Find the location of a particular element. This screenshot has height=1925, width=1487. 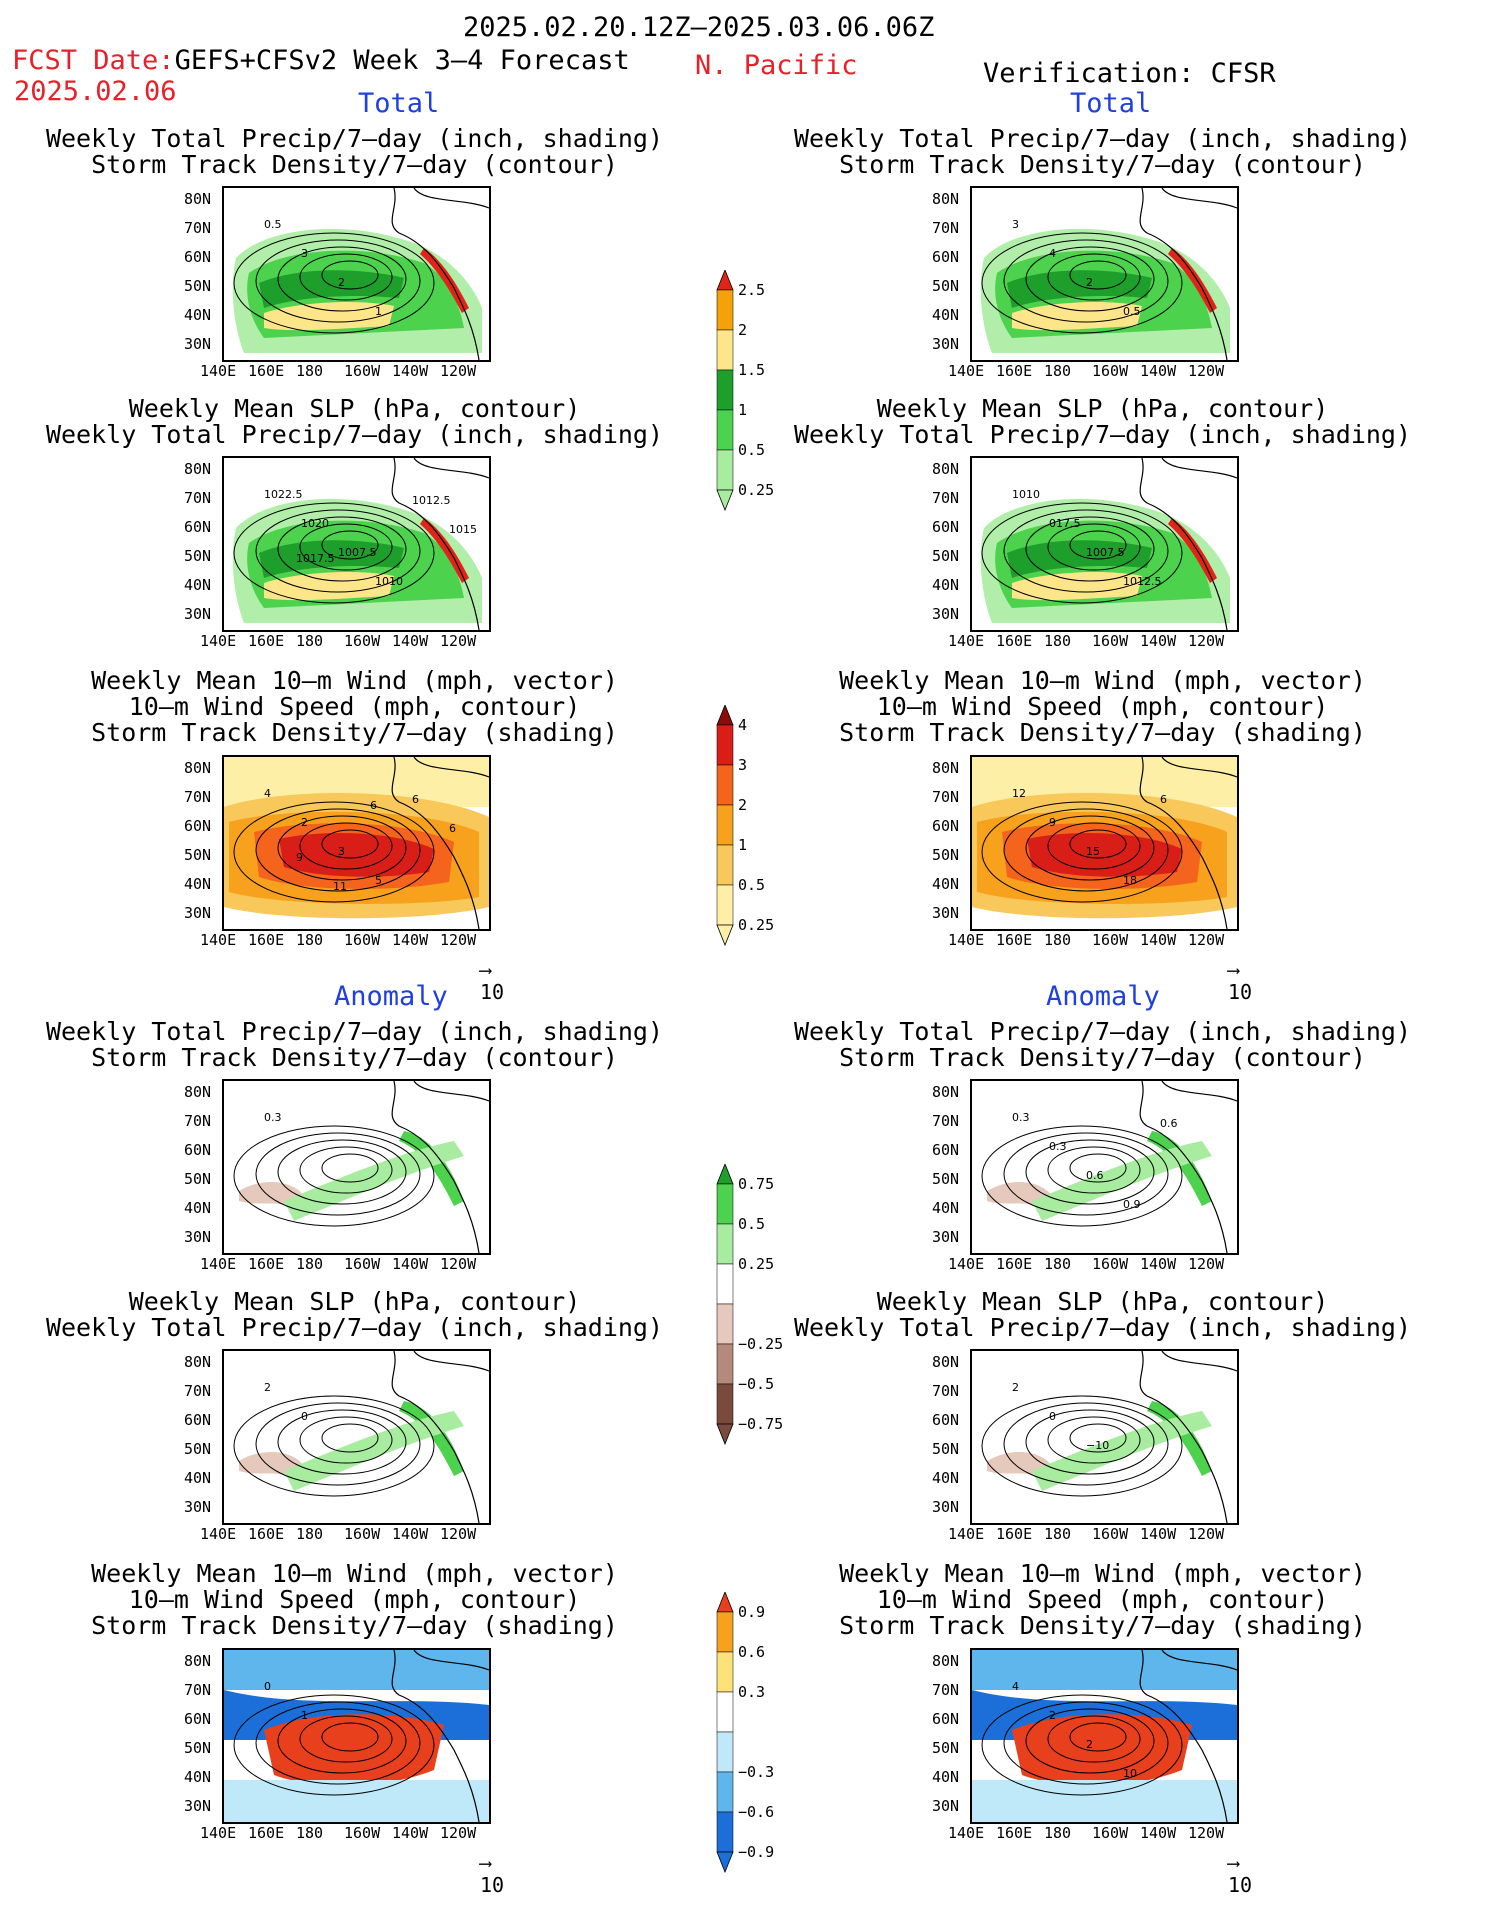

contour-label: 4 is located at coordinates (267, 793).